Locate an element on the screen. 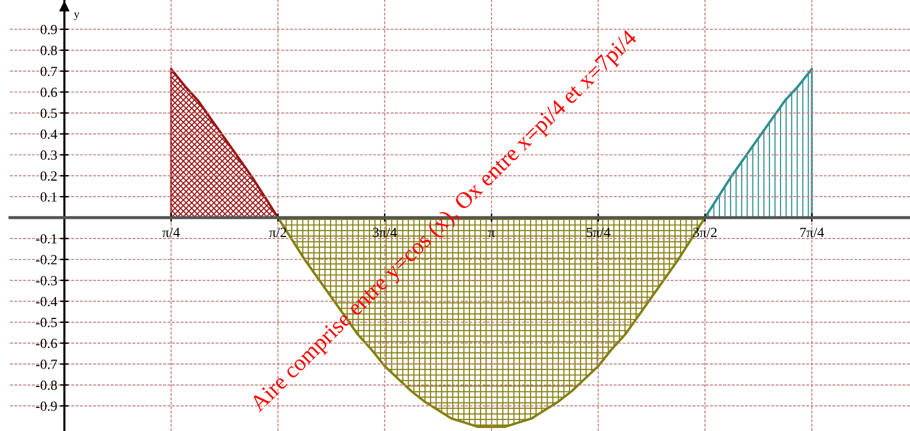 This screenshot has height=431, width=910. y-tick-label: -0.2 is located at coordinates (46, 259).